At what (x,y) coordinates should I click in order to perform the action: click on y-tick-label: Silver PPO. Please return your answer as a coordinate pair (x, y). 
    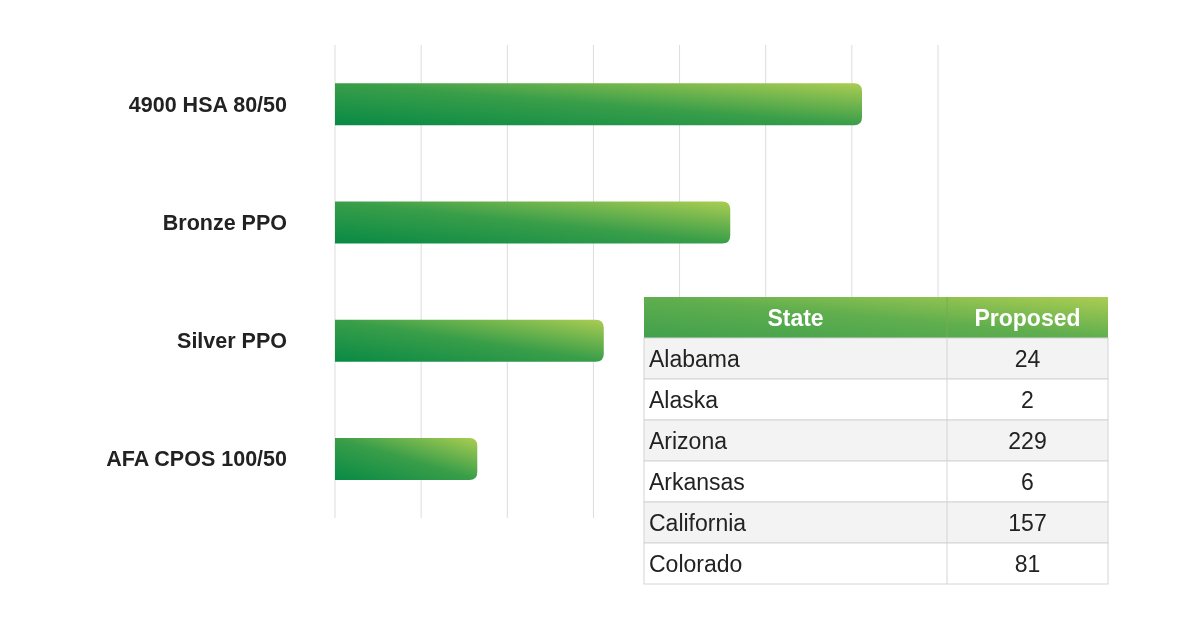
    Looking at the image, I should click on (232, 341).